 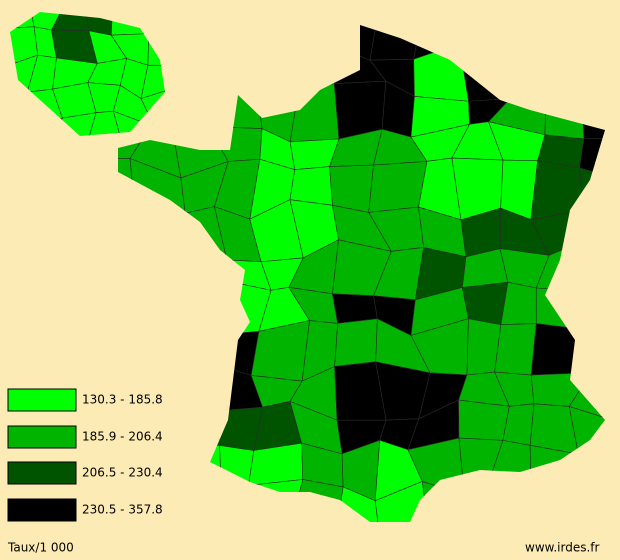 I want to click on legend-label: 185.9 - 206.4, so click(x=122, y=437).